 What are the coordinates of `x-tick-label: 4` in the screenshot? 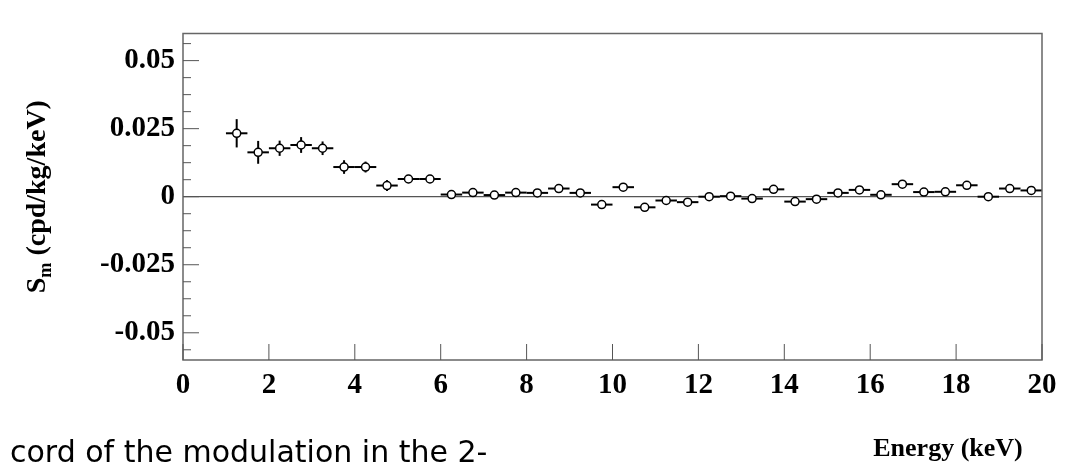 It's located at (355, 382).